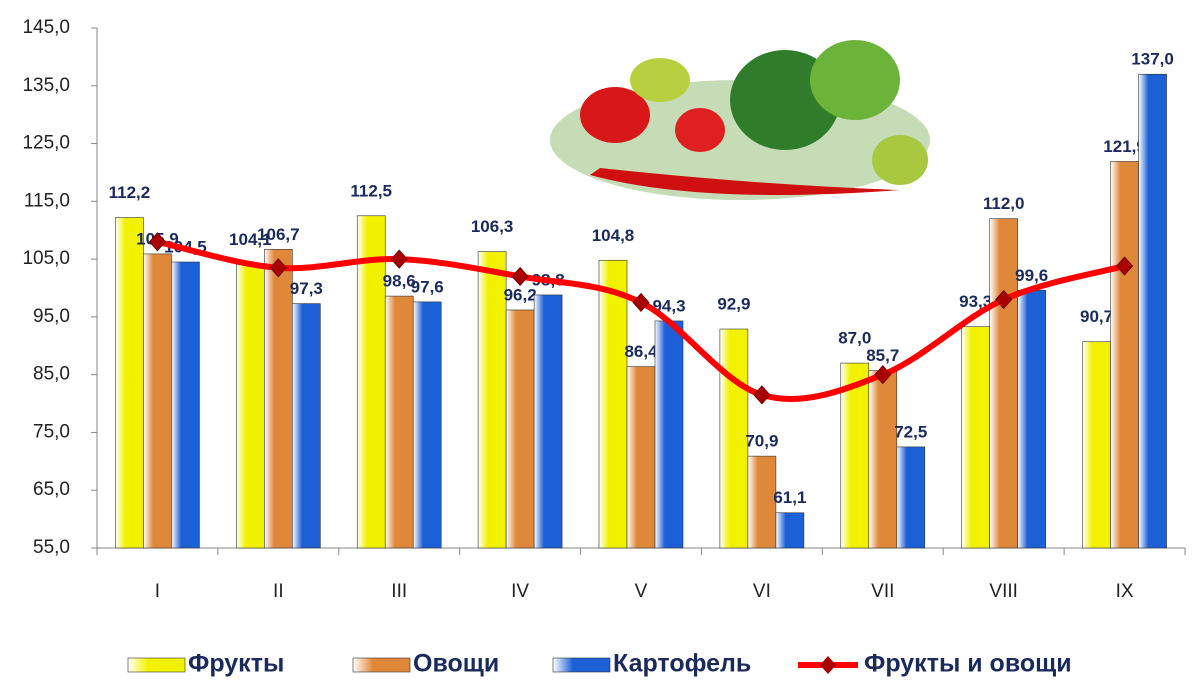 The width and height of the screenshot is (1195, 682). Describe the element at coordinates (371, 190) in the screenshot. I see `value-label: 112,5` at that location.